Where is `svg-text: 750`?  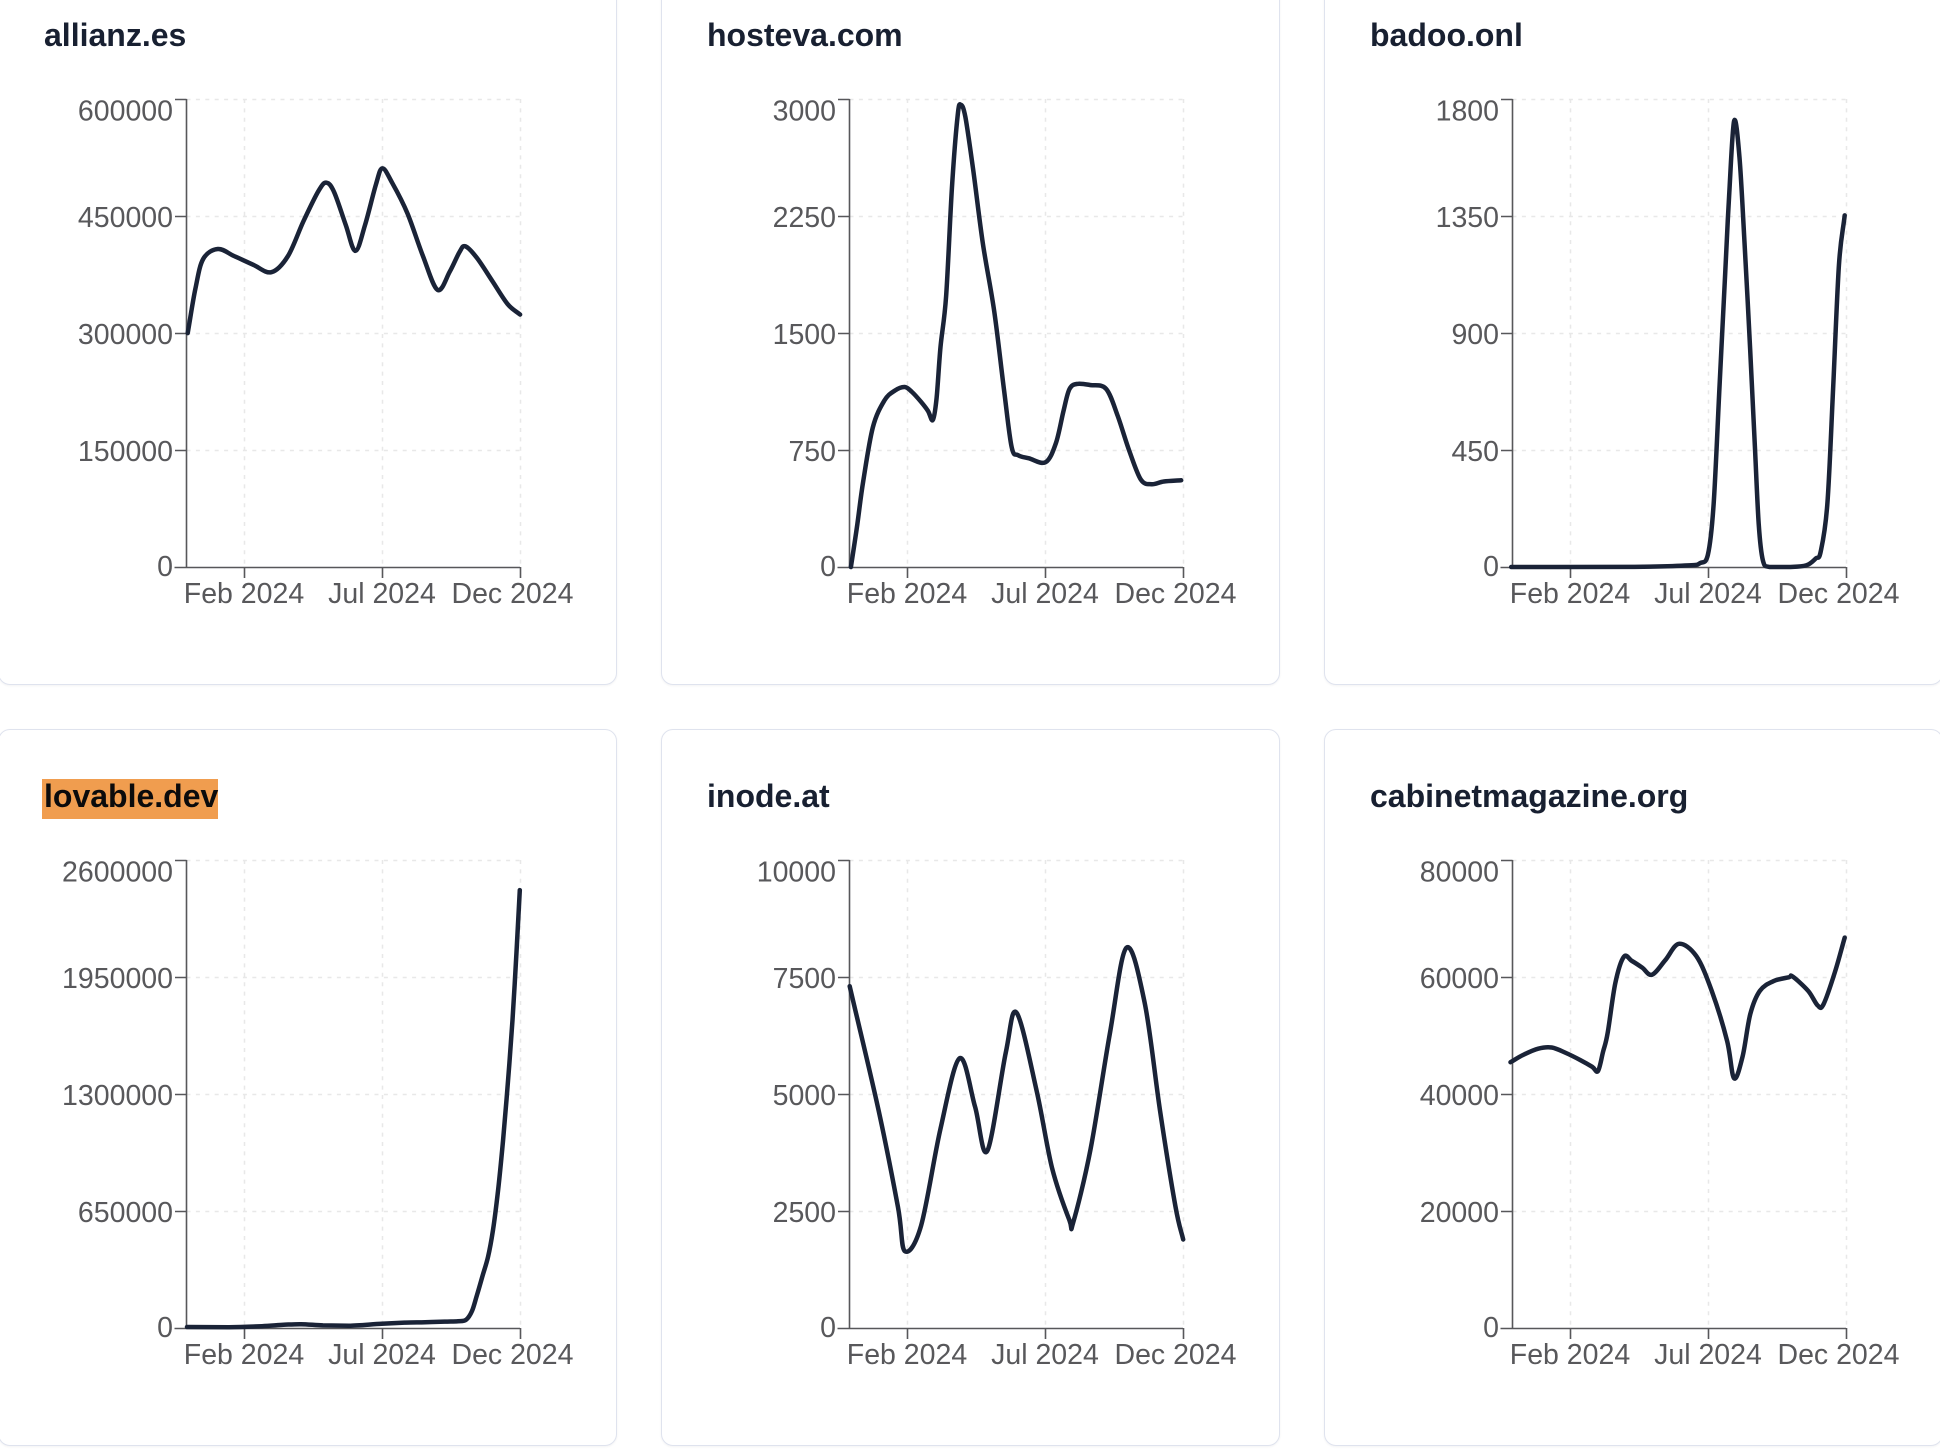
svg-text: 750 is located at coordinates (812, 452).